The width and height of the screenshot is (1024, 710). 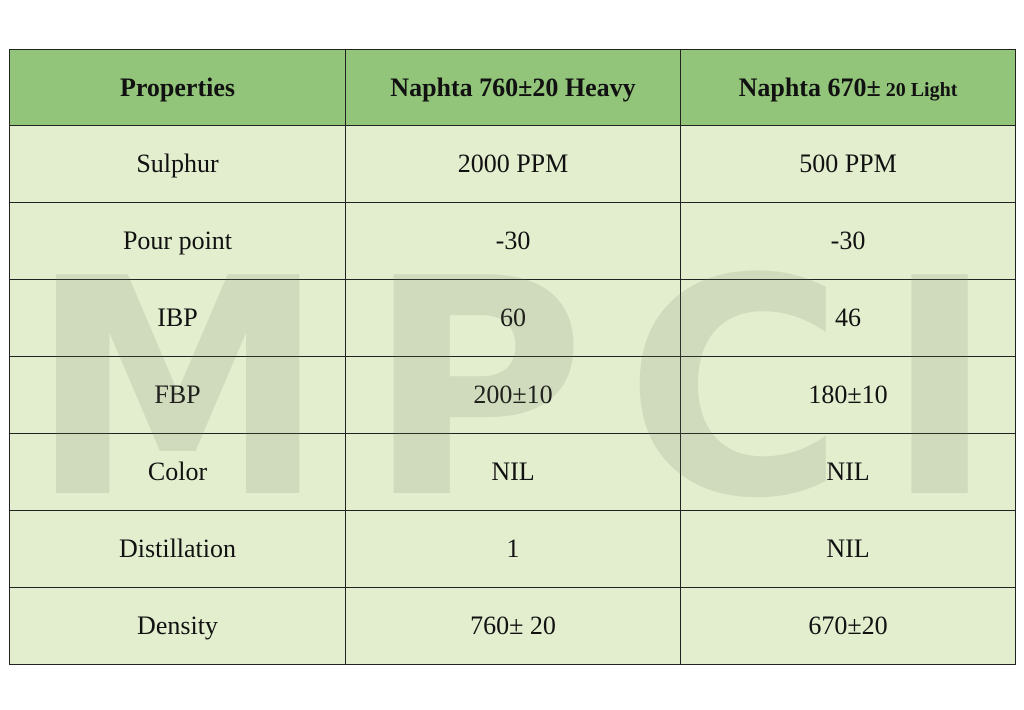 I want to click on cell-heavy-value: 60, so click(x=513, y=318).